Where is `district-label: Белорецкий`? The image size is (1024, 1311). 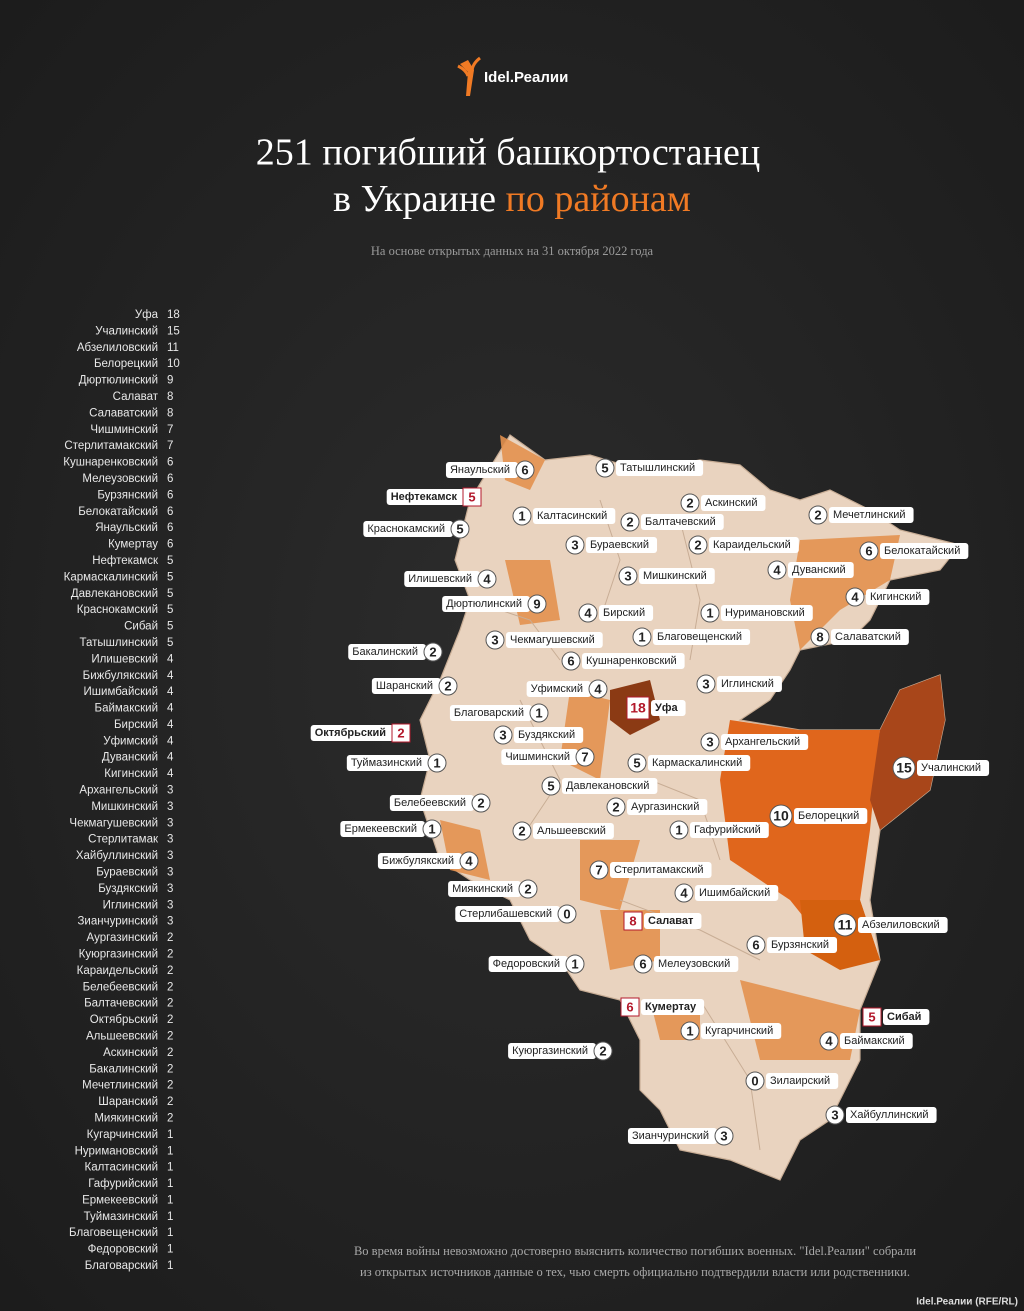 district-label: Белорецкий is located at coordinates (828, 816).